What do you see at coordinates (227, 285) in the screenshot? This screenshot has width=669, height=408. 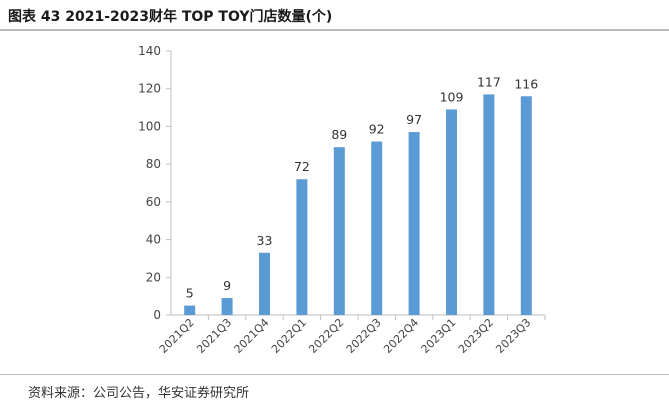 I see `data-label: 9` at bounding box center [227, 285].